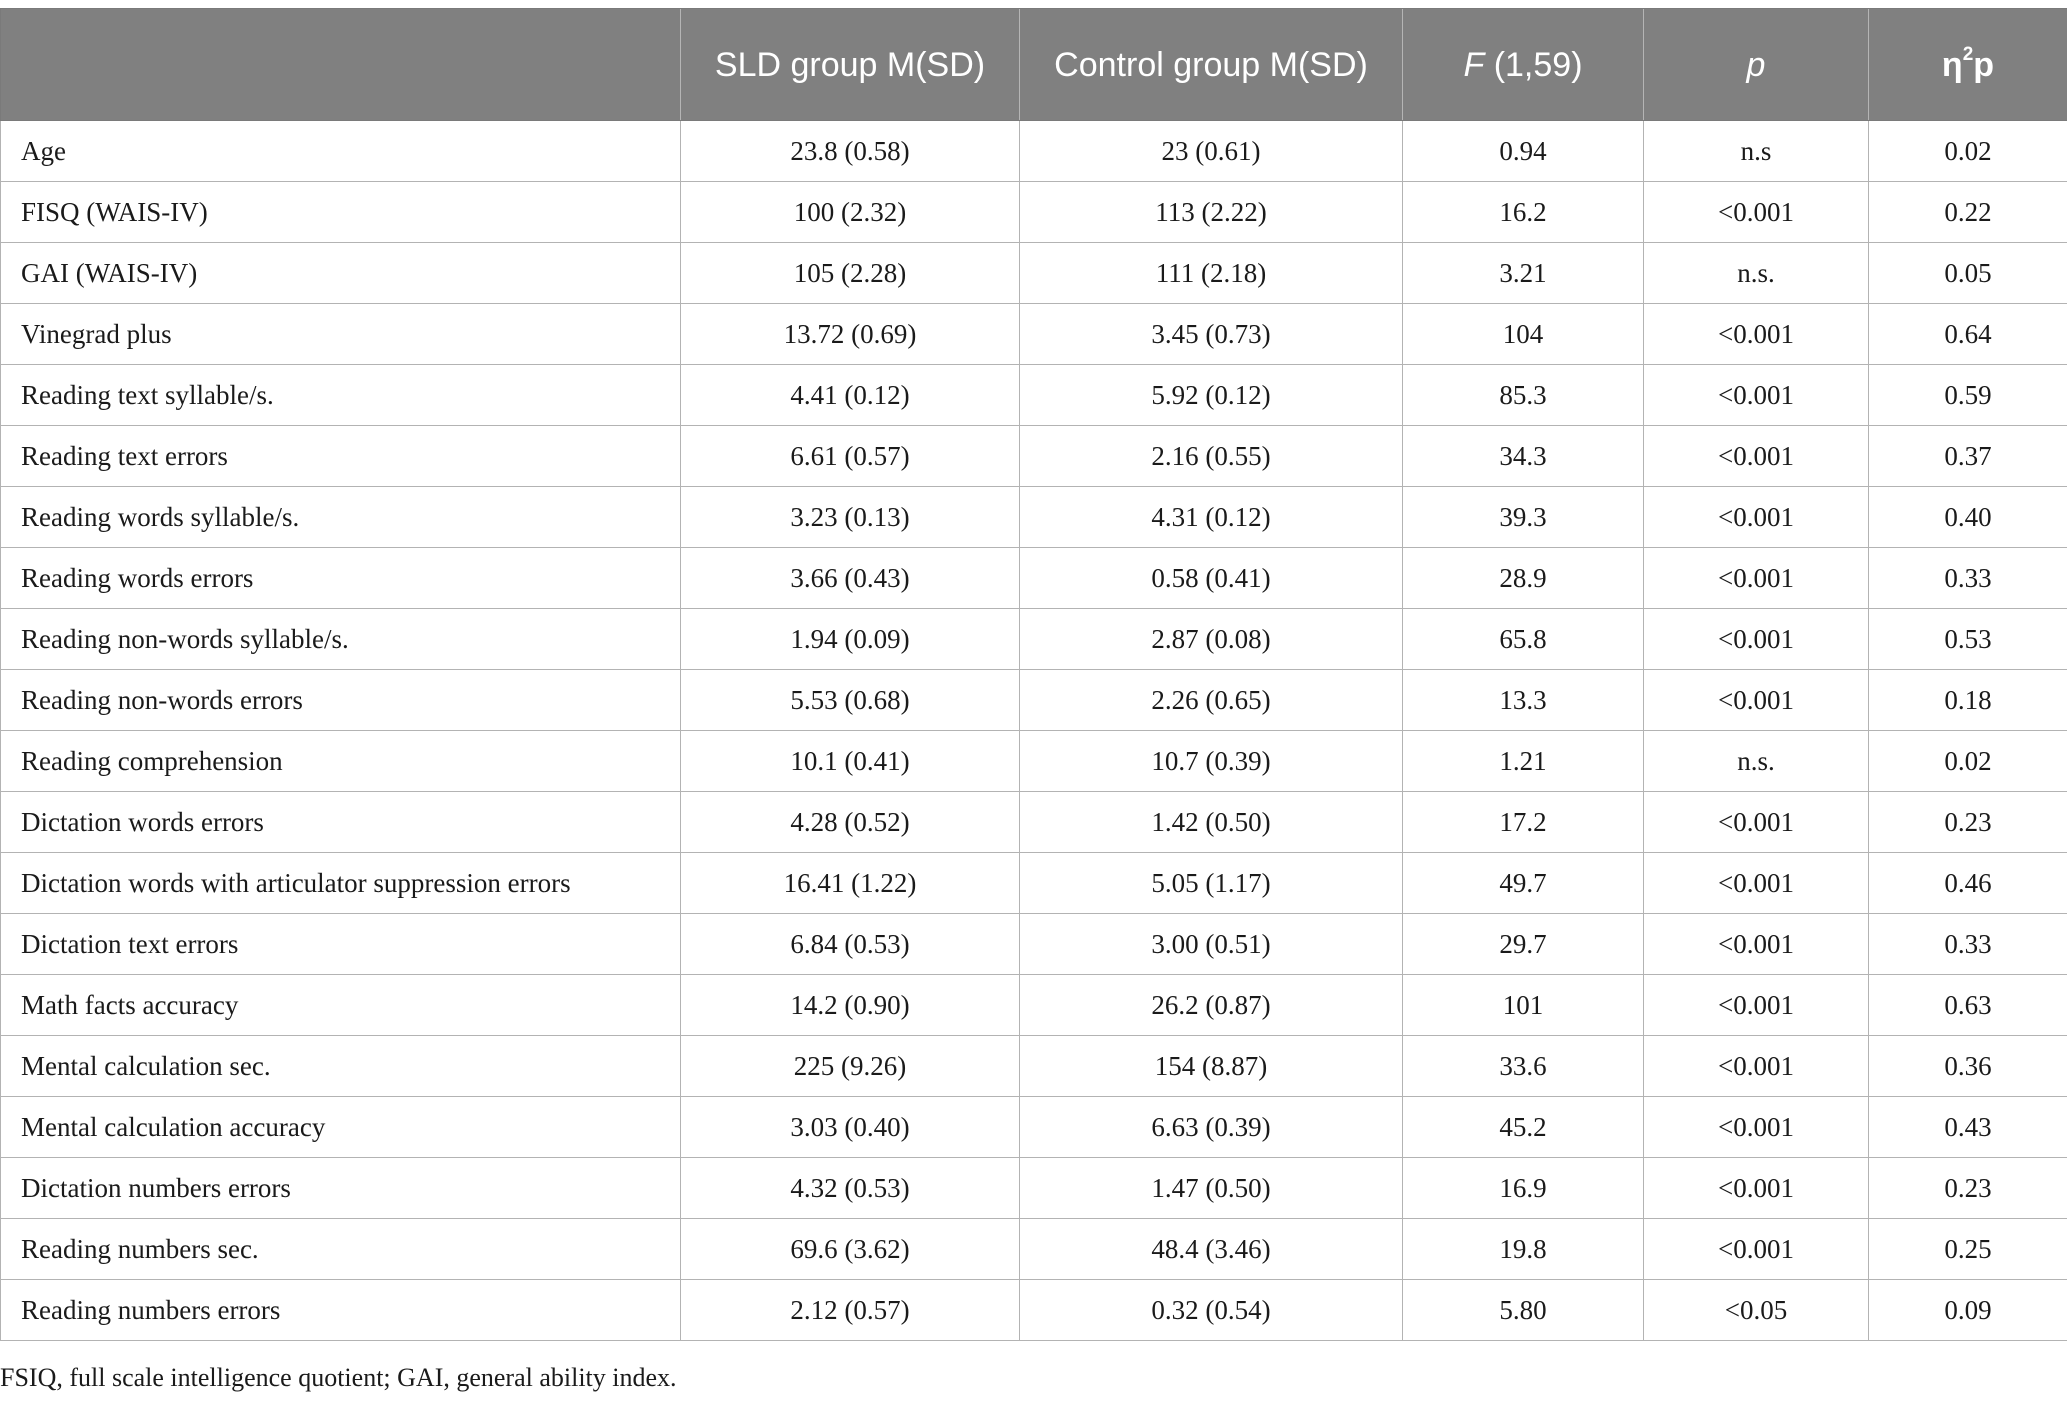 This screenshot has width=2067, height=1402. I want to click on sld-cell: 3.03 (0.40), so click(850, 1127).